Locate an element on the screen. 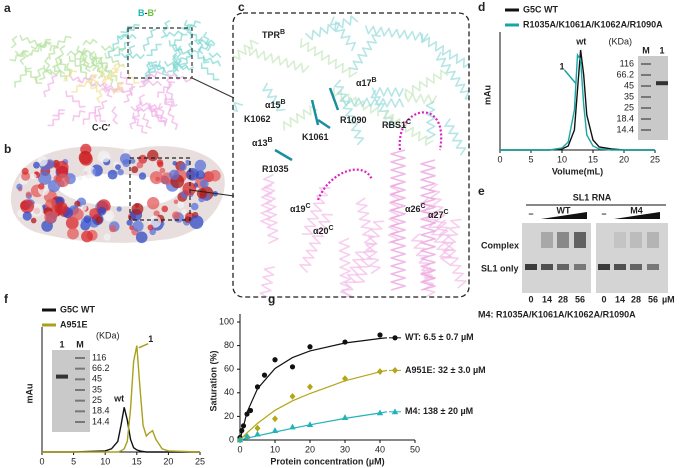  structure-label: RBS1C is located at coordinates (396, 125).